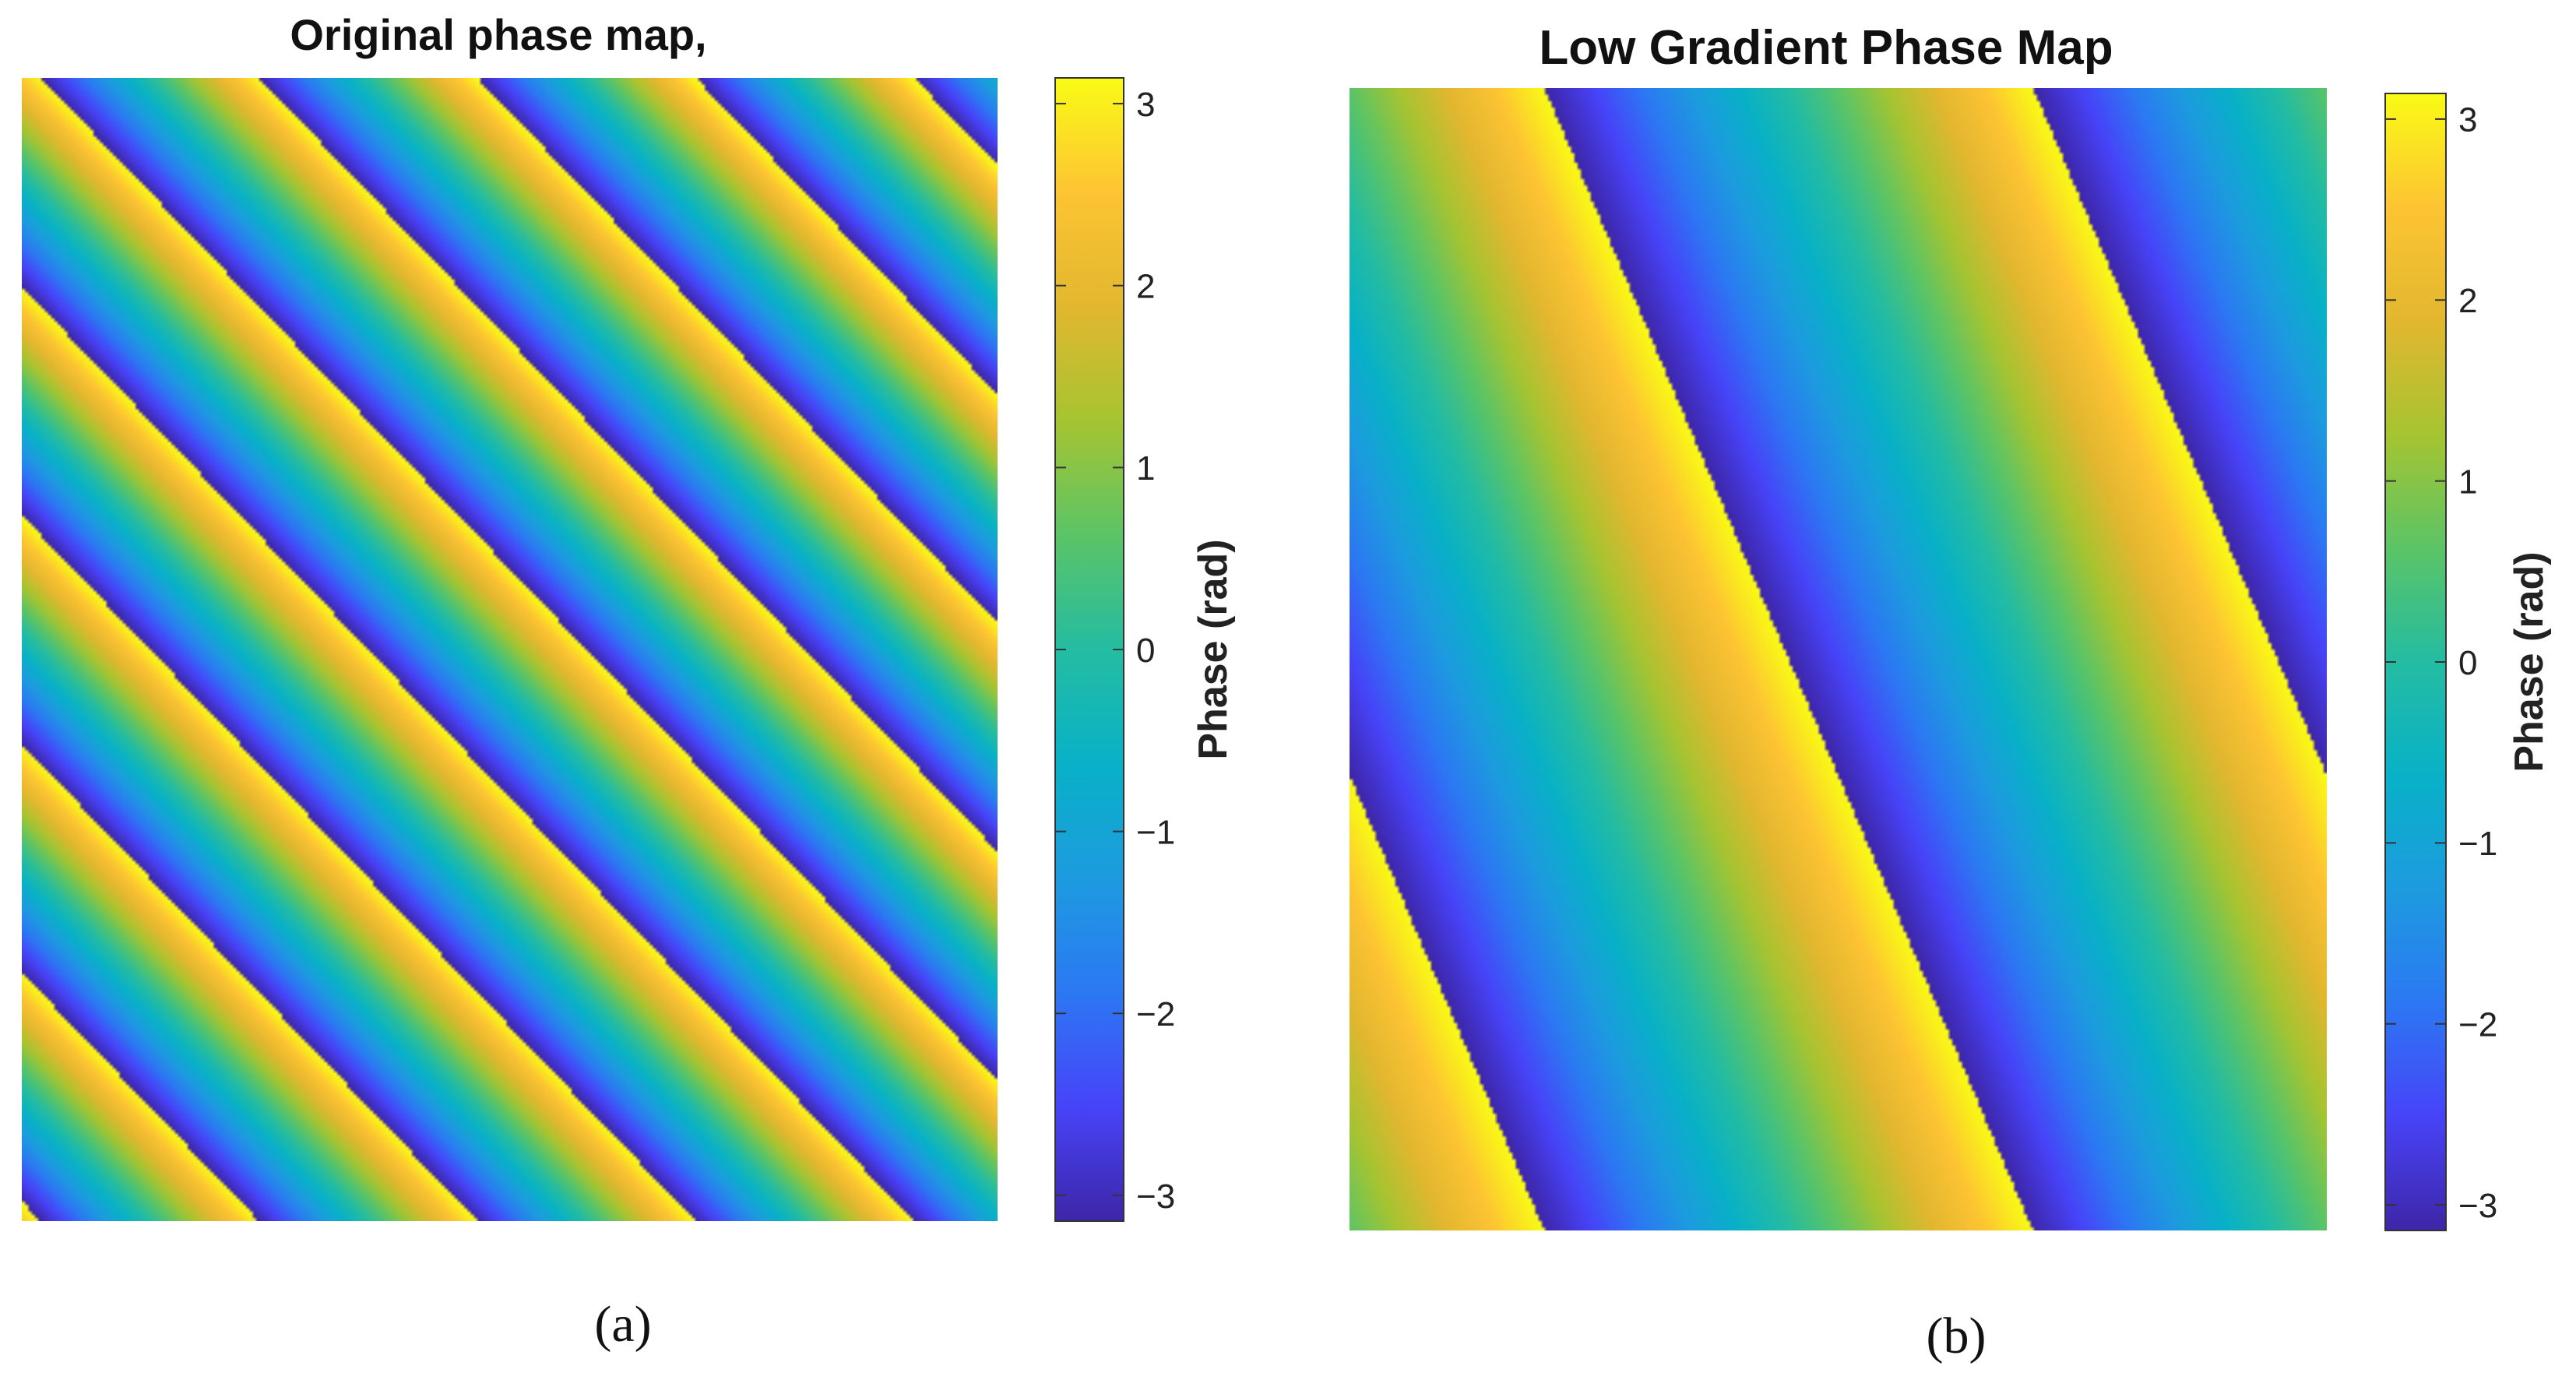  I want to click on panel-a-colorbar-tick-label: −3, so click(1155, 1197).